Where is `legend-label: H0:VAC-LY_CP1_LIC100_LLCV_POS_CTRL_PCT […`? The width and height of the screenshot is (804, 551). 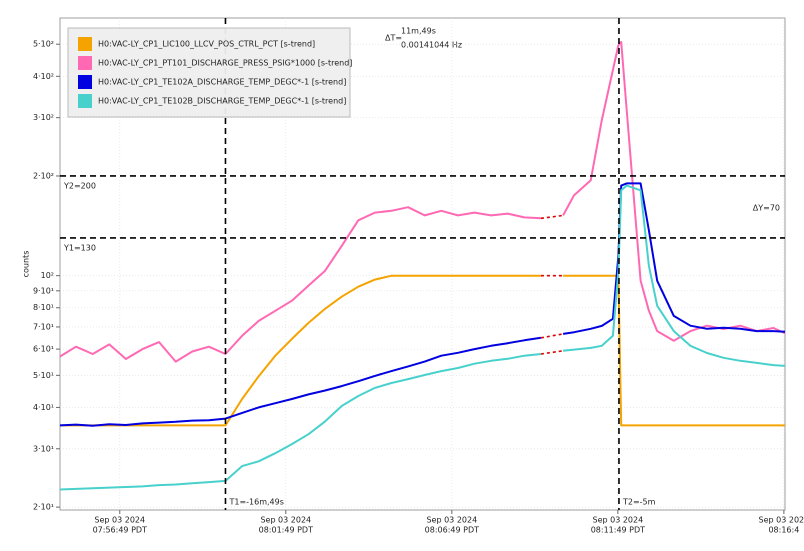 legend-label: H0:VAC-LY_CP1_LIC100_LLCV_POS_CTRL_PCT [… is located at coordinates (206, 44).